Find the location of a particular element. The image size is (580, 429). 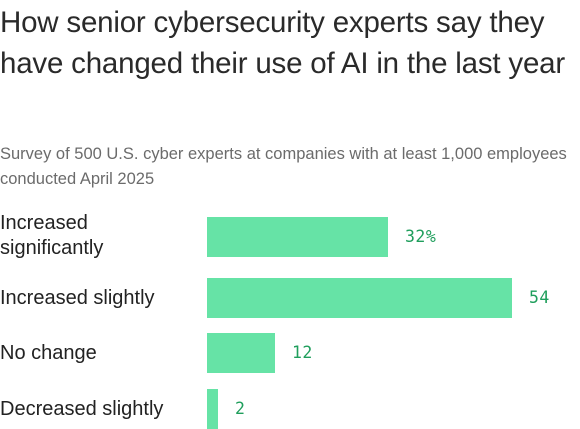

value-label: 54 is located at coordinates (539, 297).